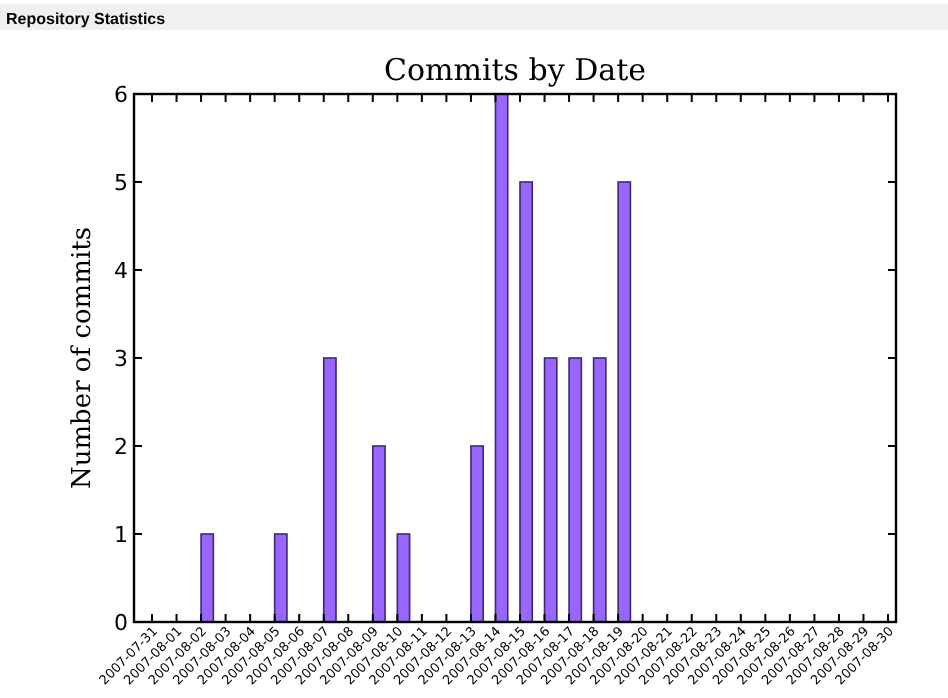  What do you see at coordinates (86, 19) in the screenshot?
I see `text: Repository Statistics` at bounding box center [86, 19].